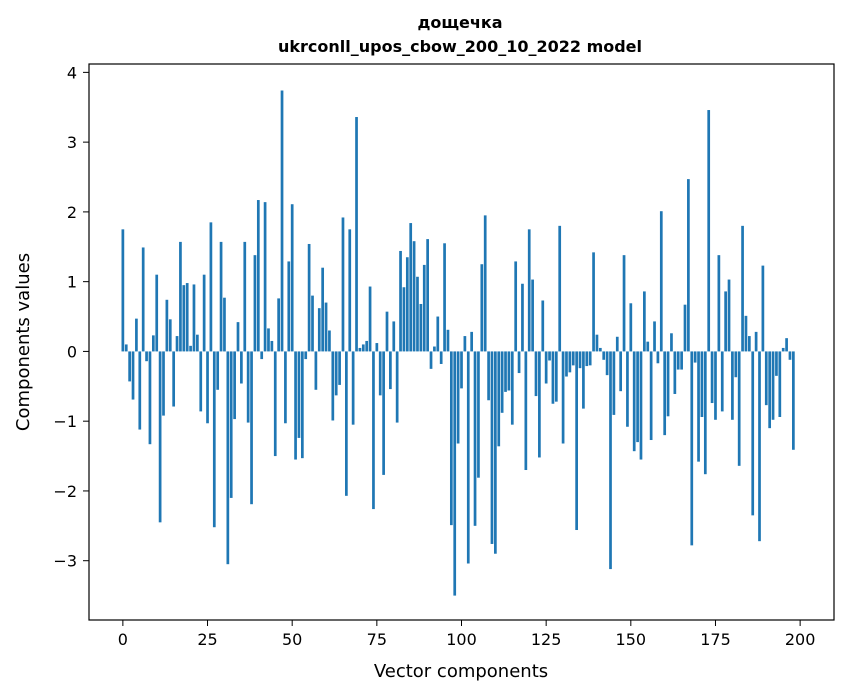 The width and height of the screenshot is (847, 696). I want to click on y-tick-label: −3, so click(65, 561).